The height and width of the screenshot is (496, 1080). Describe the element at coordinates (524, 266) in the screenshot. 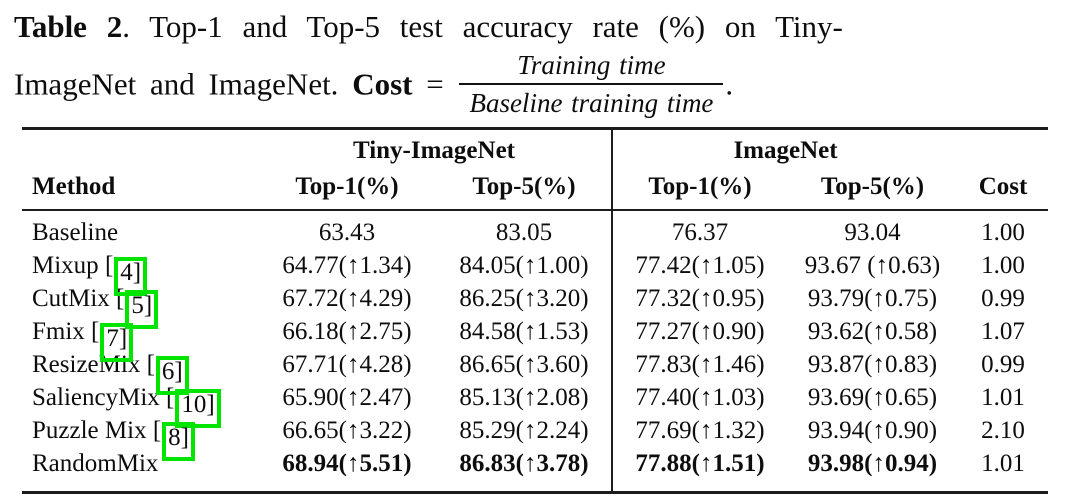

I see `tiny-top5-cell: 84.05(↑1.00)` at that location.